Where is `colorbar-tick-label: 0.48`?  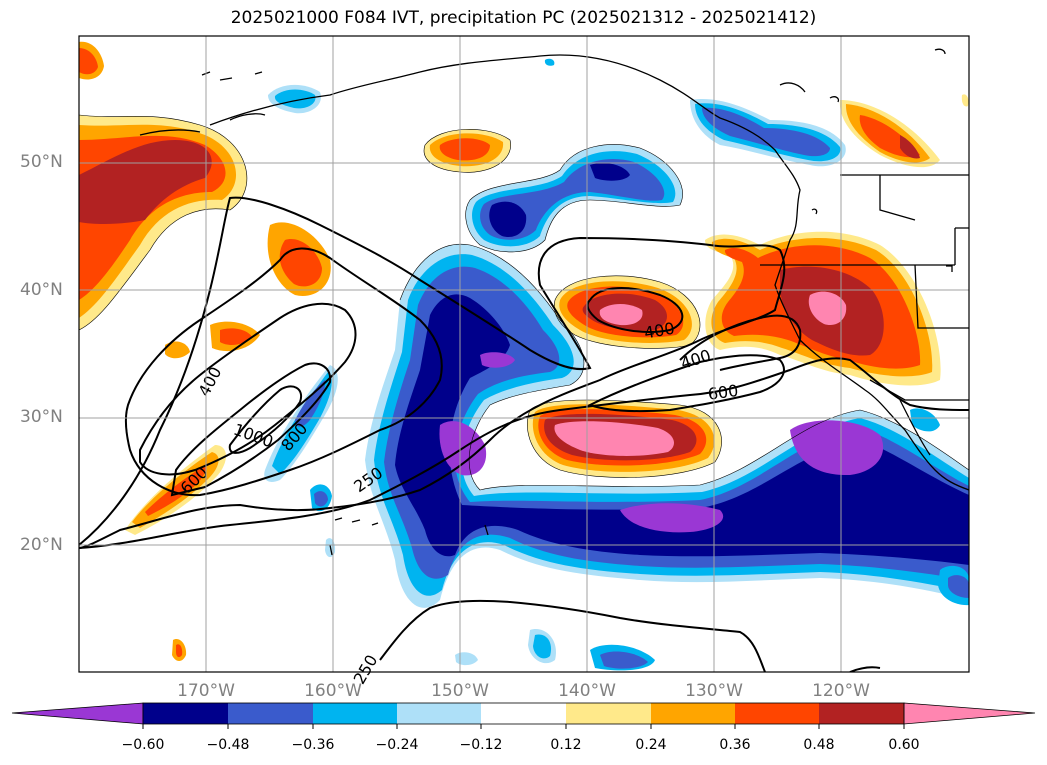
colorbar-tick-label: 0.48 is located at coordinates (819, 745).